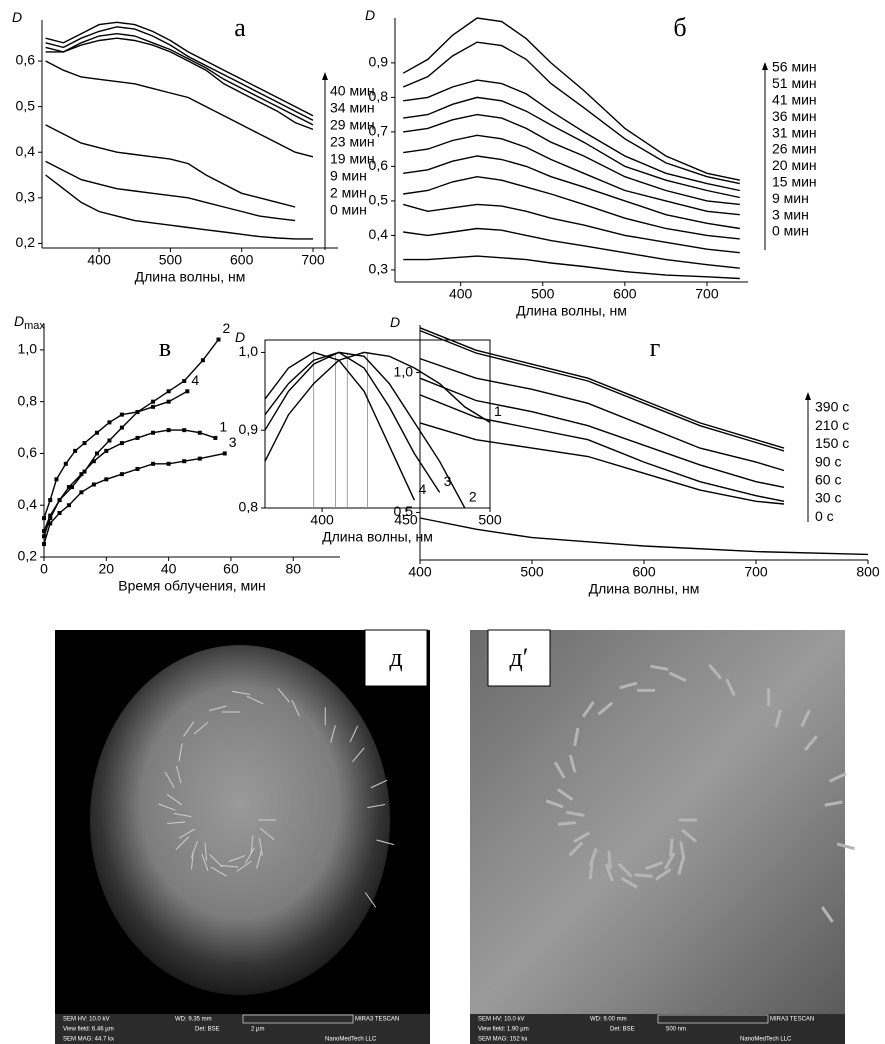 The image size is (885, 1044). Describe the element at coordinates (348, 176) in the screenshot. I see `legend-label: 9 мин` at that location.